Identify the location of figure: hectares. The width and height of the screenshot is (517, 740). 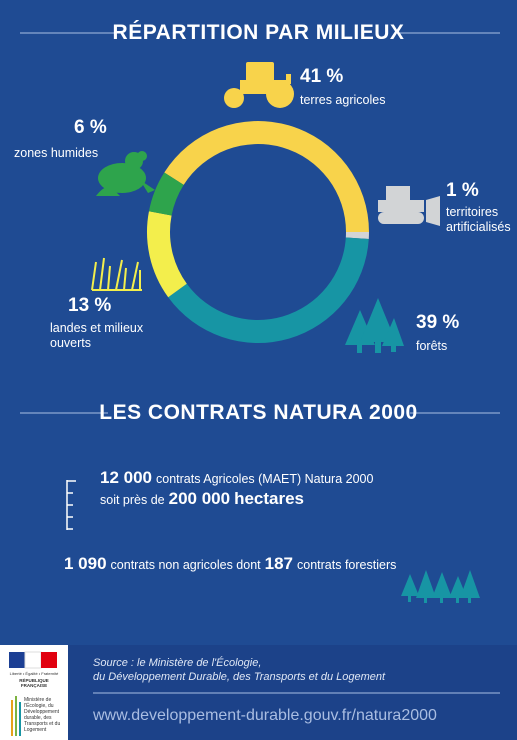
(269, 498).